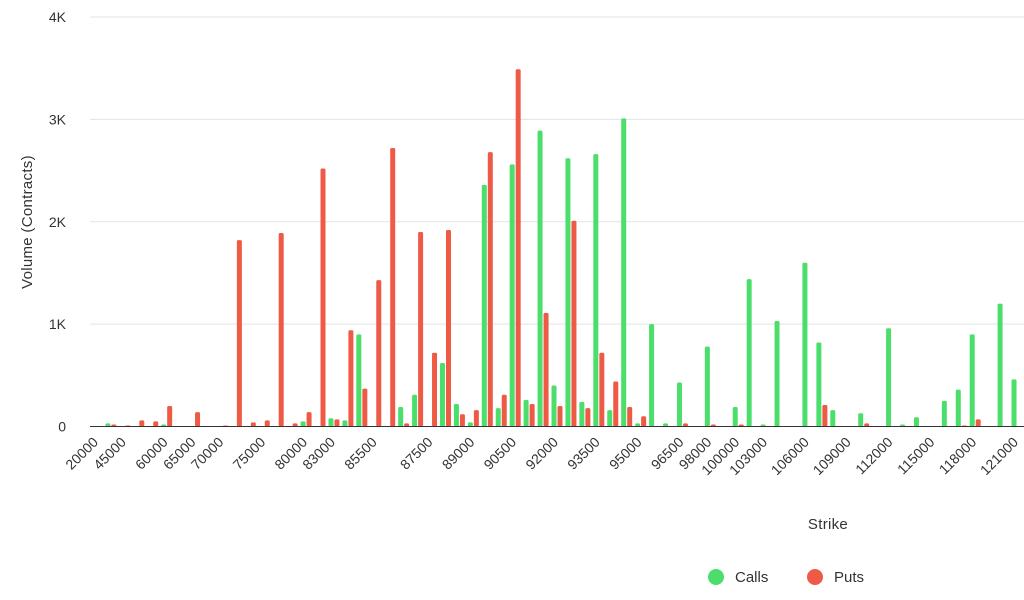 This screenshot has width=1024, height=600. What do you see at coordinates (499, 453) in the screenshot?
I see `x-tick-label: 90500` at bounding box center [499, 453].